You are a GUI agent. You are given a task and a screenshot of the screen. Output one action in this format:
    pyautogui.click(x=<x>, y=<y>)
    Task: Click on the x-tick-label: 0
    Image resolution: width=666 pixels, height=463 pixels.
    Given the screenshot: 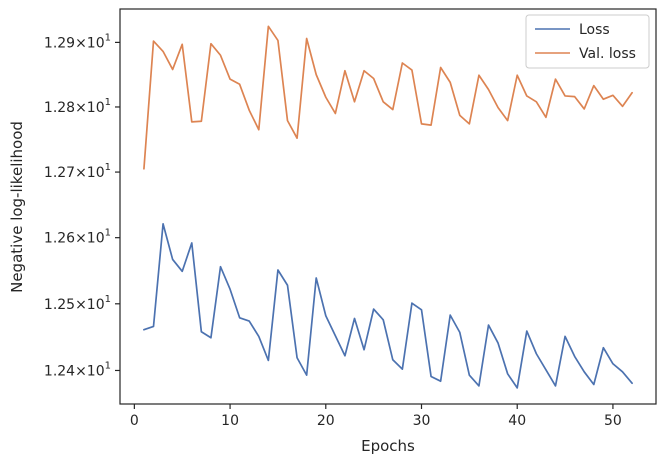 What is the action you would take?
    pyautogui.click(x=134, y=421)
    